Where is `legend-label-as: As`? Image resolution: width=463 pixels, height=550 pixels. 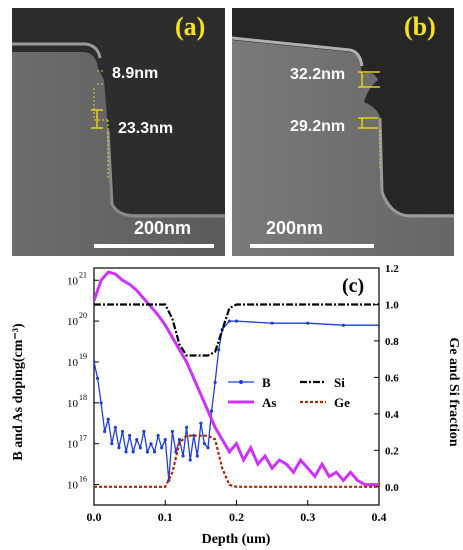
legend-label-as: As is located at coordinates (269, 402).